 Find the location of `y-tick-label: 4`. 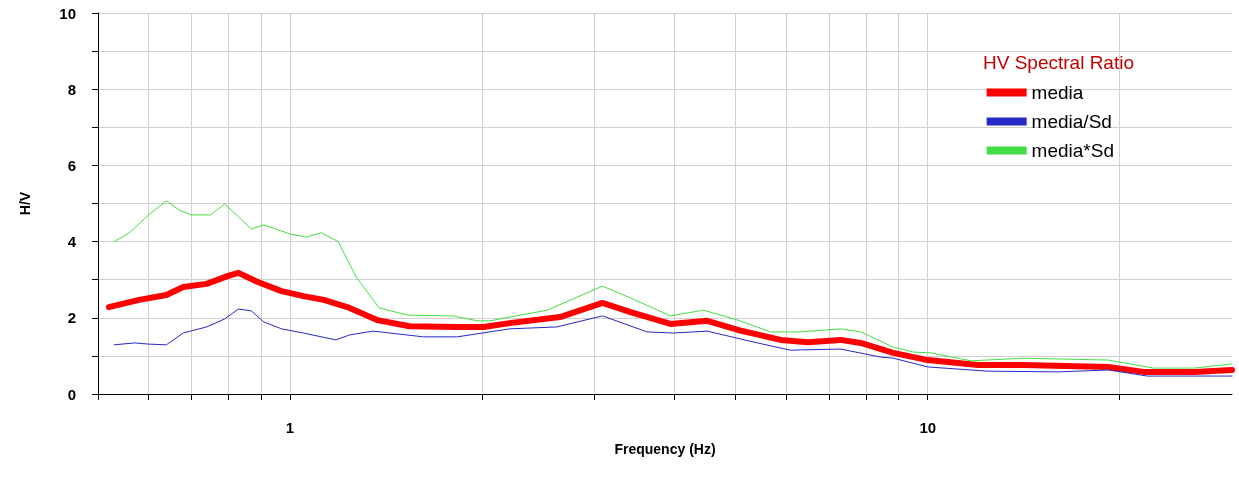

y-tick-label: 4 is located at coordinates (72, 242).